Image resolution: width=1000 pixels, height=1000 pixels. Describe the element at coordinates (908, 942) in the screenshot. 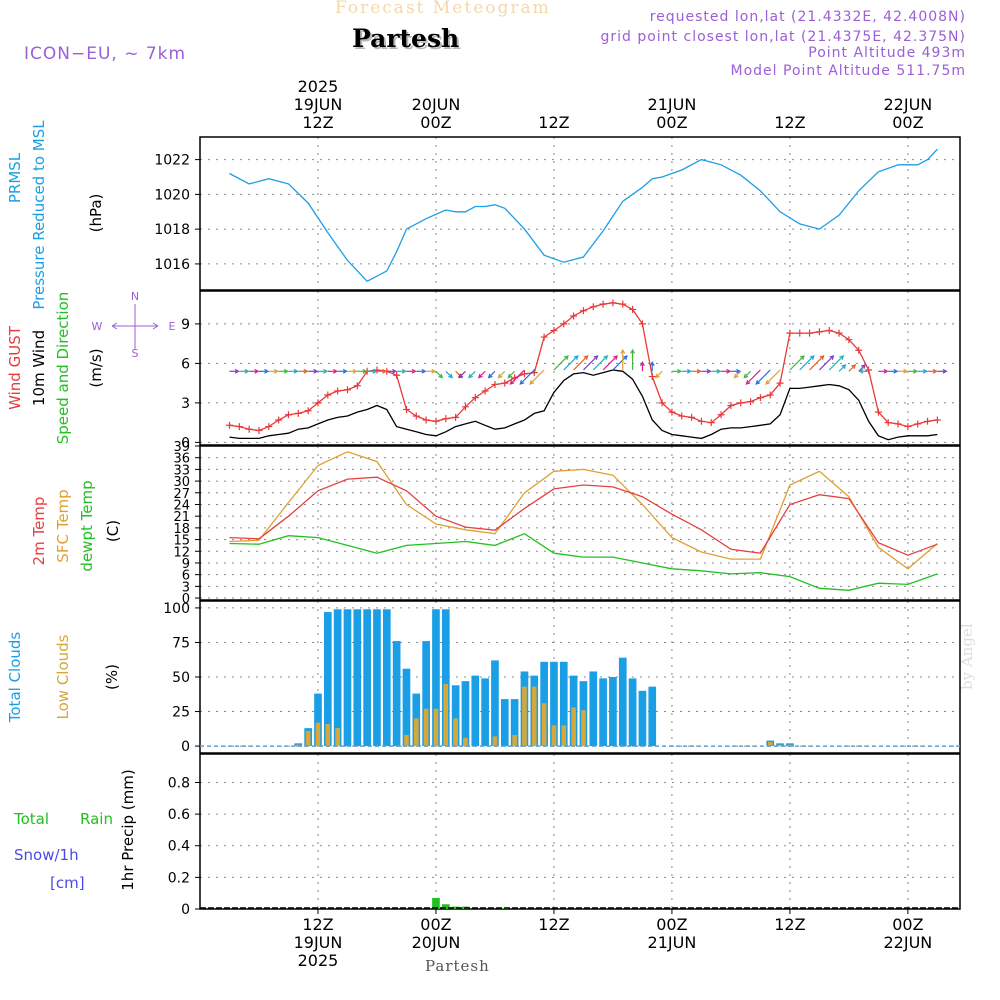

I see `bottom-date-label: 22JUN` at that location.